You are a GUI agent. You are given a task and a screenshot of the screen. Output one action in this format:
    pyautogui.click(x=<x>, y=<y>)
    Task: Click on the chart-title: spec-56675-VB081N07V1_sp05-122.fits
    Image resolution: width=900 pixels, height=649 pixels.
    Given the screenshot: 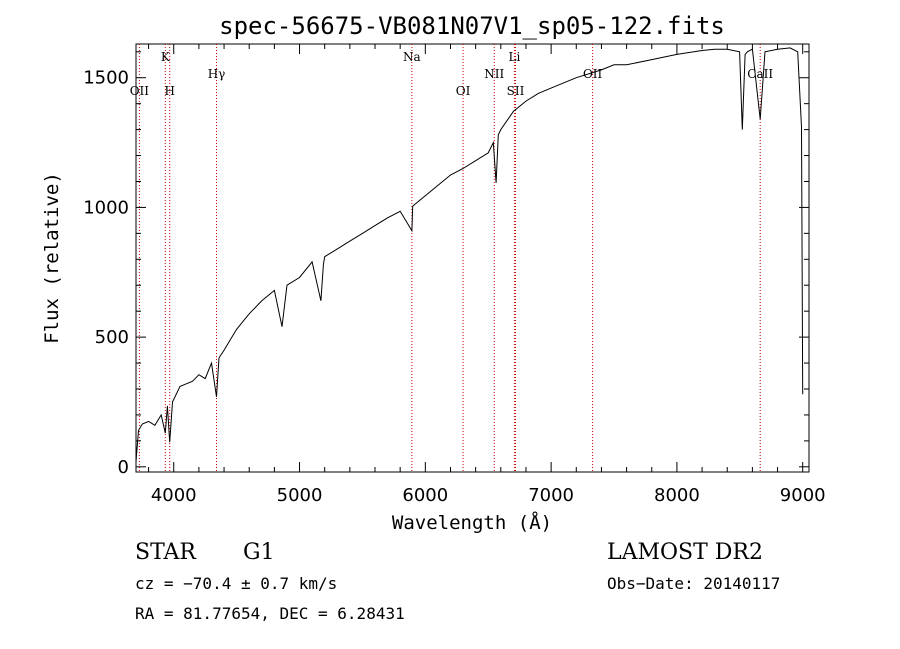 What is the action you would take?
    pyautogui.click(x=472, y=26)
    